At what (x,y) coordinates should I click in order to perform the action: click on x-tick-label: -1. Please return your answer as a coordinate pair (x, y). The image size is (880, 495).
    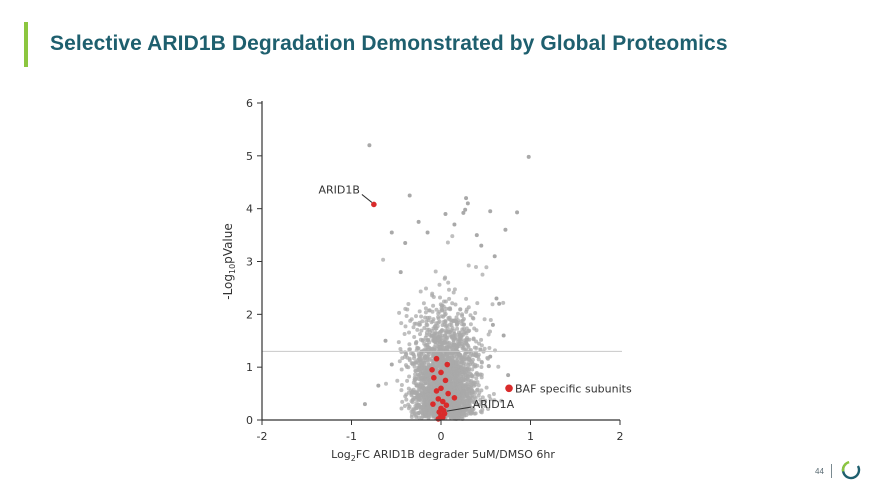
    Looking at the image, I should click on (351, 436).